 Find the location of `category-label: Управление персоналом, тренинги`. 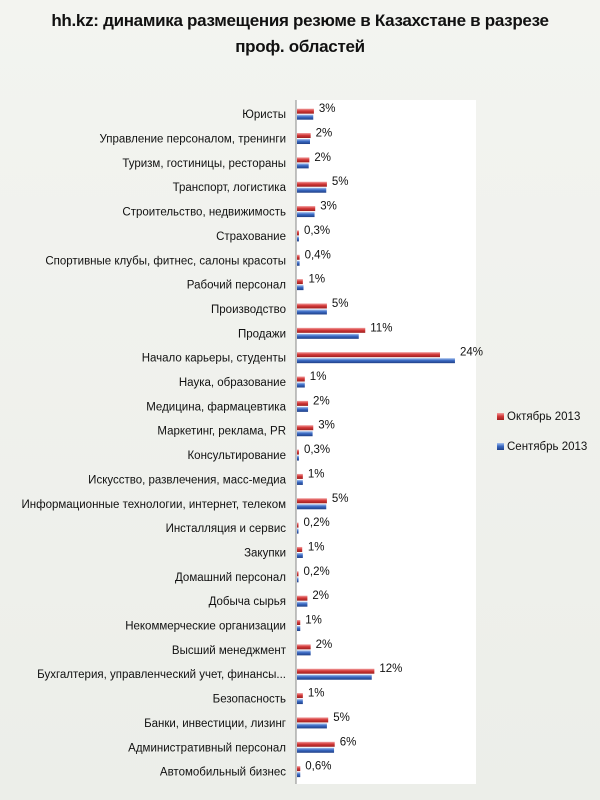

category-label: Управление персоналом, тренинги is located at coordinates (193, 140).